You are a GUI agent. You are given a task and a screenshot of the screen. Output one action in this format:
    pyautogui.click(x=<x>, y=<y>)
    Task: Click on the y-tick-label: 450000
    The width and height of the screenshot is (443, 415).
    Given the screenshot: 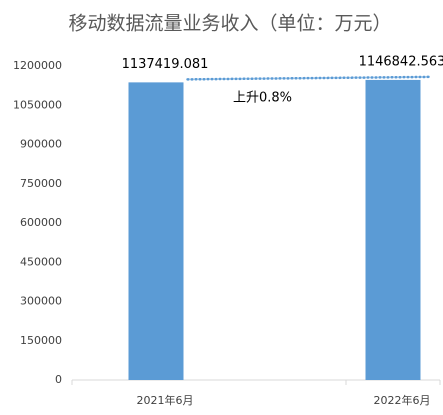 What is the action you would take?
    pyautogui.click(x=41, y=261)
    